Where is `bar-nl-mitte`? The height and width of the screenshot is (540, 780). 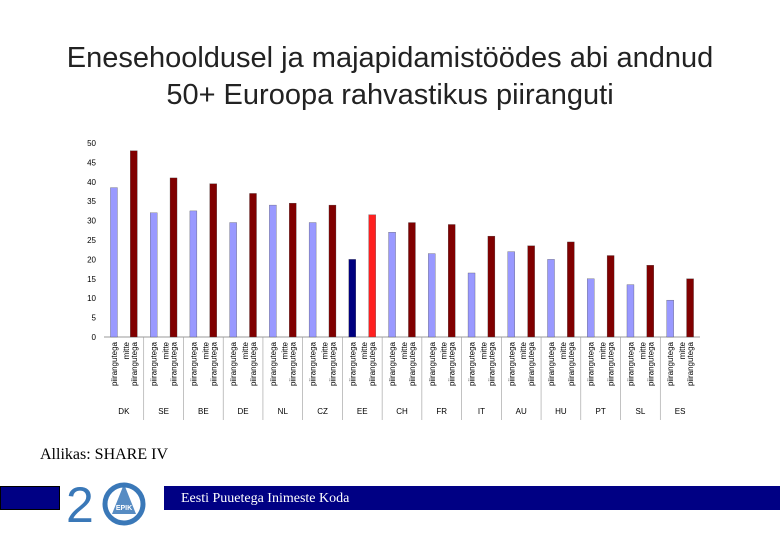
bar-nl-mitte is located at coordinates (293, 270).